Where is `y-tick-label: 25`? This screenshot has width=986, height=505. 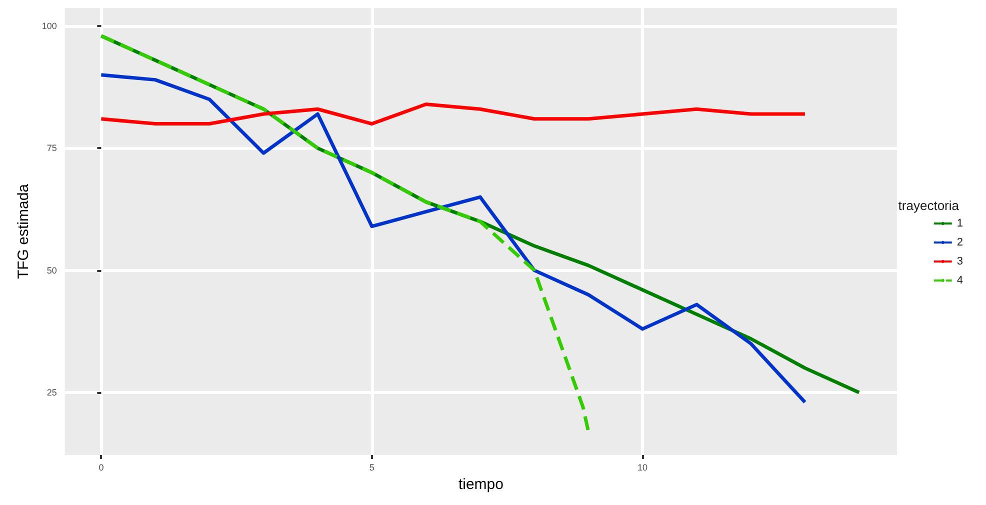
y-tick-label: 25 is located at coordinates (51, 392).